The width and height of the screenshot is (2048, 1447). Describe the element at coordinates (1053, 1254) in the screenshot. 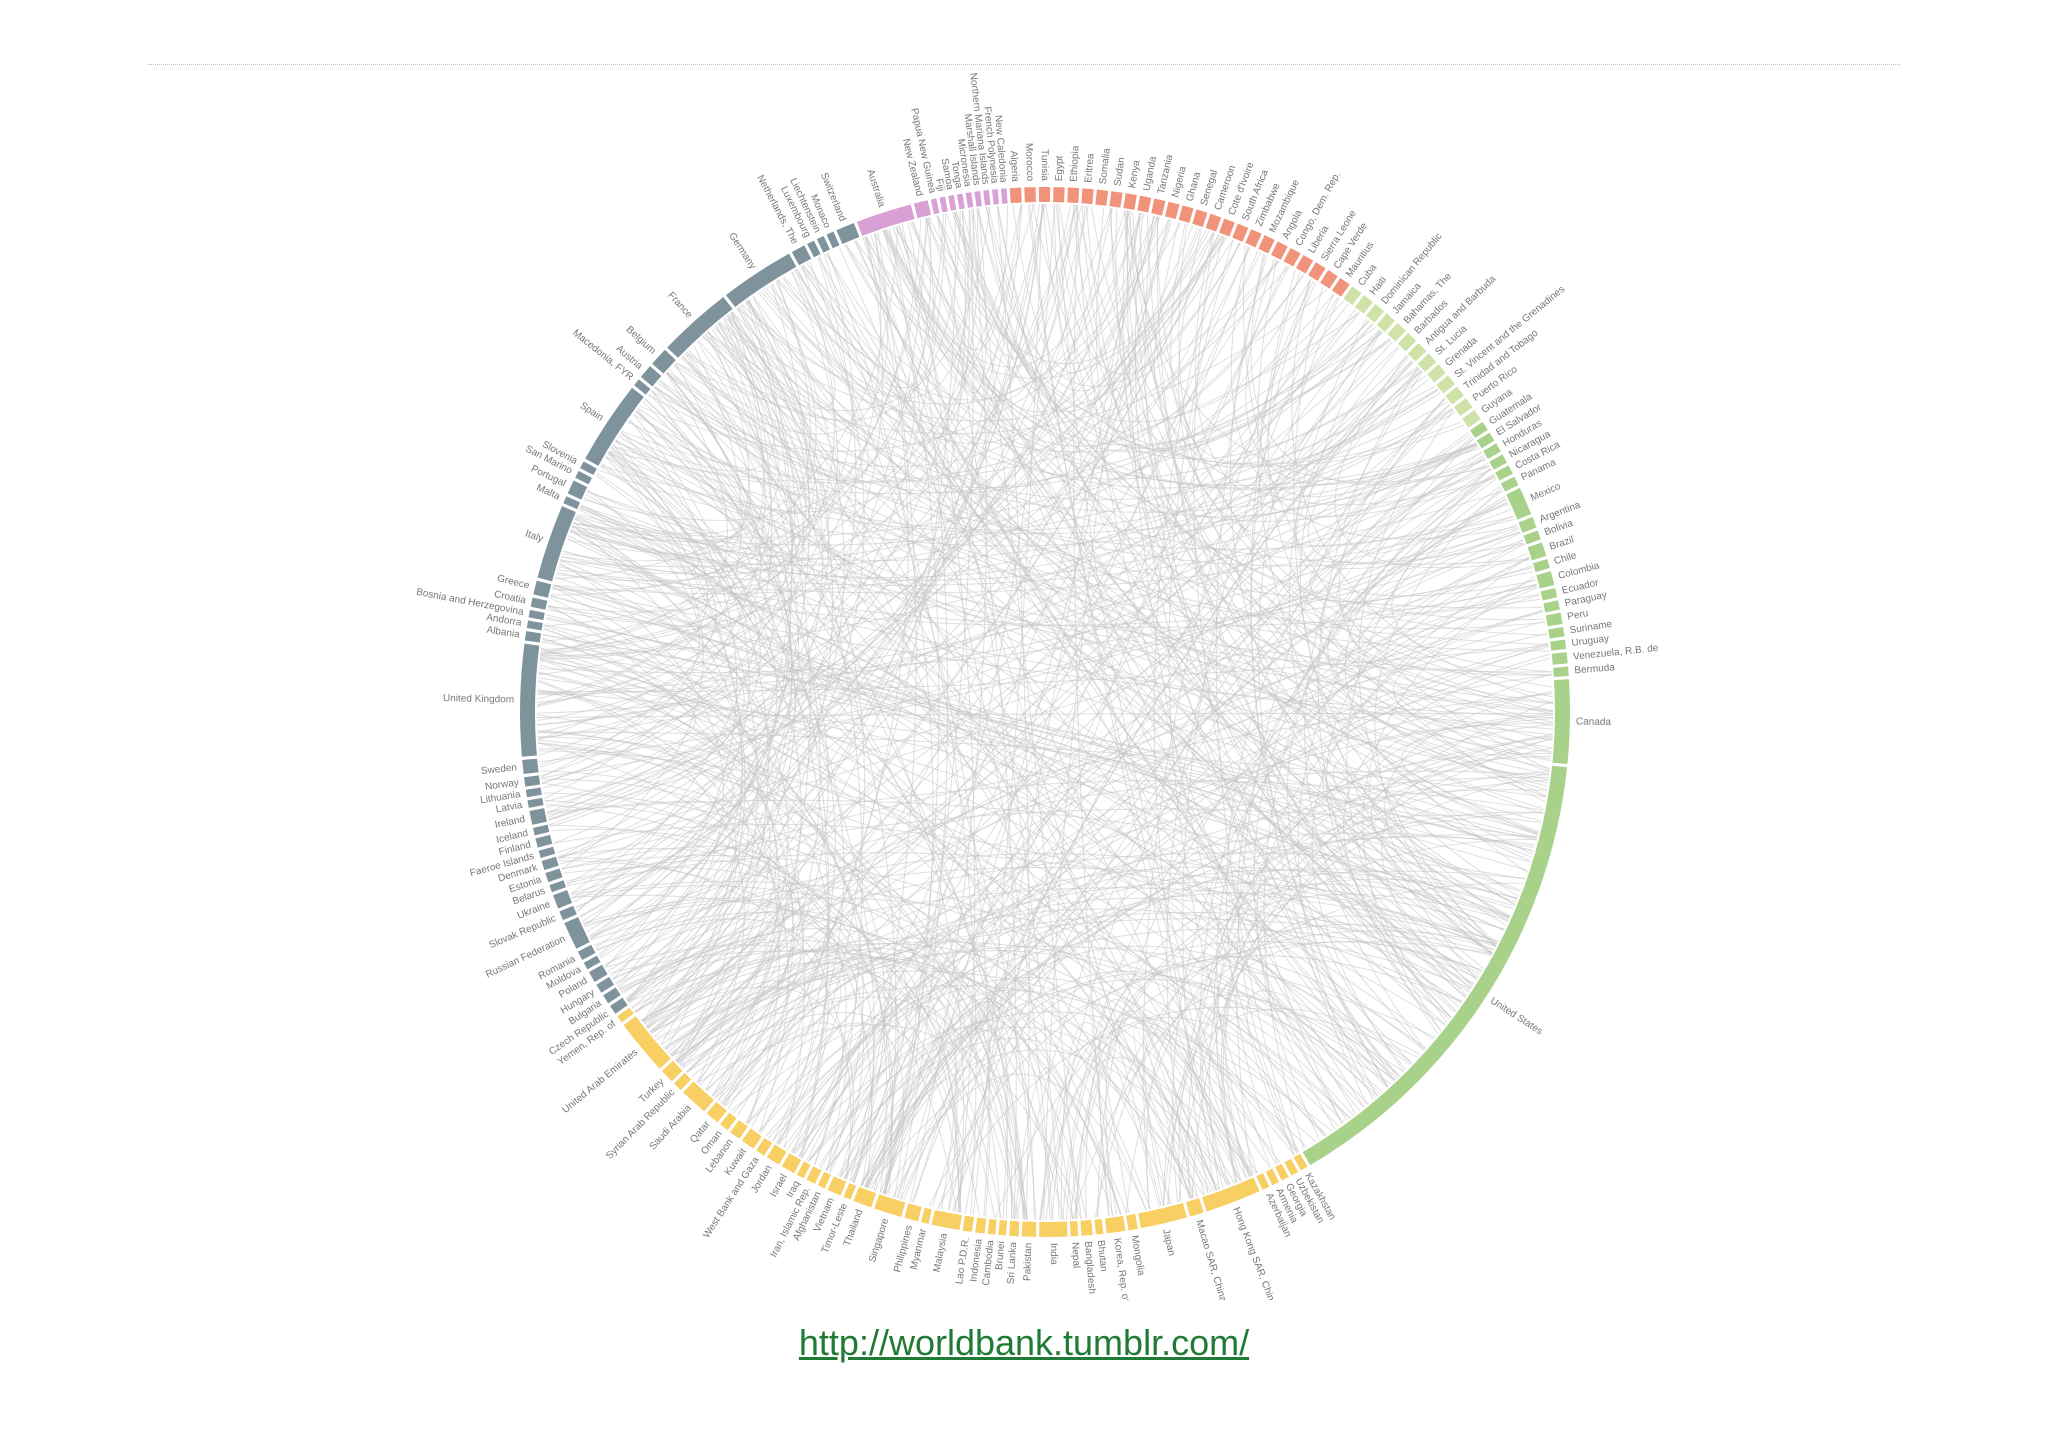

I see `node-label: India` at that location.